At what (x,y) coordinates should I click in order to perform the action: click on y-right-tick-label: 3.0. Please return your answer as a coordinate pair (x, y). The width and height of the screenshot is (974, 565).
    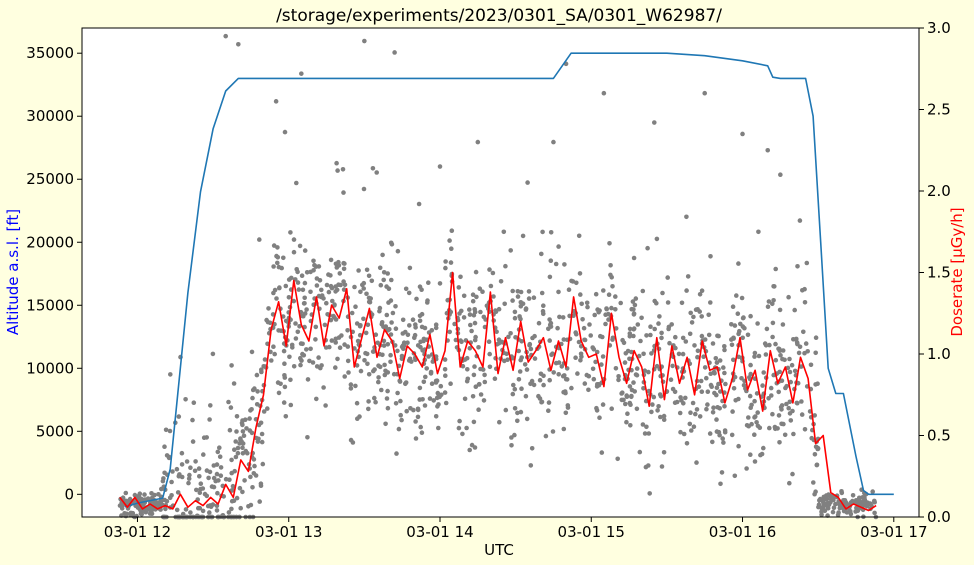
    Looking at the image, I should click on (939, 28).